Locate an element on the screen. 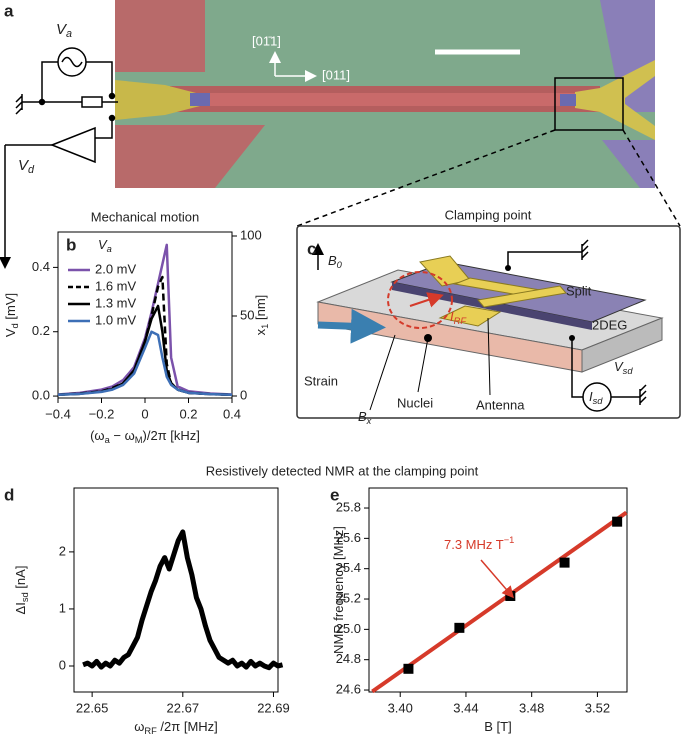 This screenshot has height=744, width=685. x-tick-label: 22.69 is located at coordinates (273, 707).